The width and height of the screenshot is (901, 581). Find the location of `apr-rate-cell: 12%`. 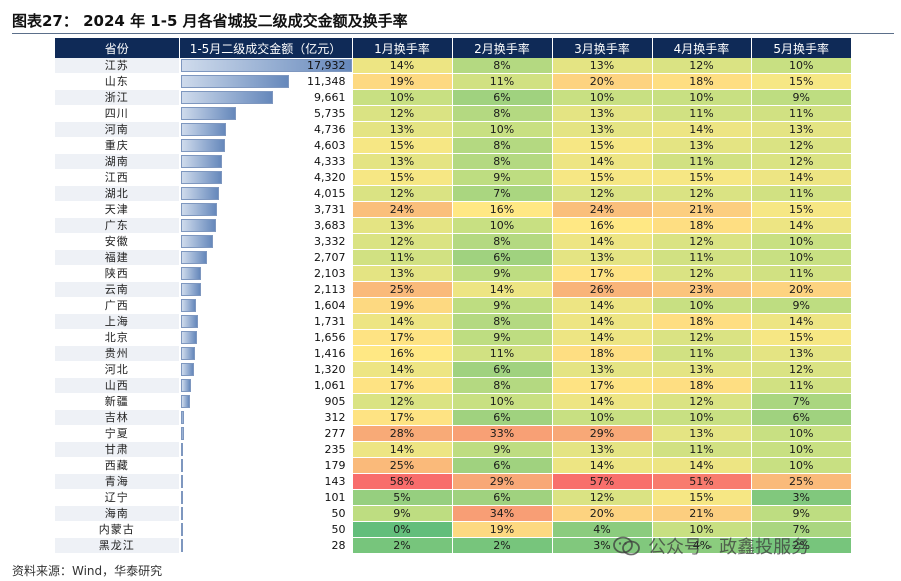

apr-rate-cell: 12% is located at coordinates (702, 193).